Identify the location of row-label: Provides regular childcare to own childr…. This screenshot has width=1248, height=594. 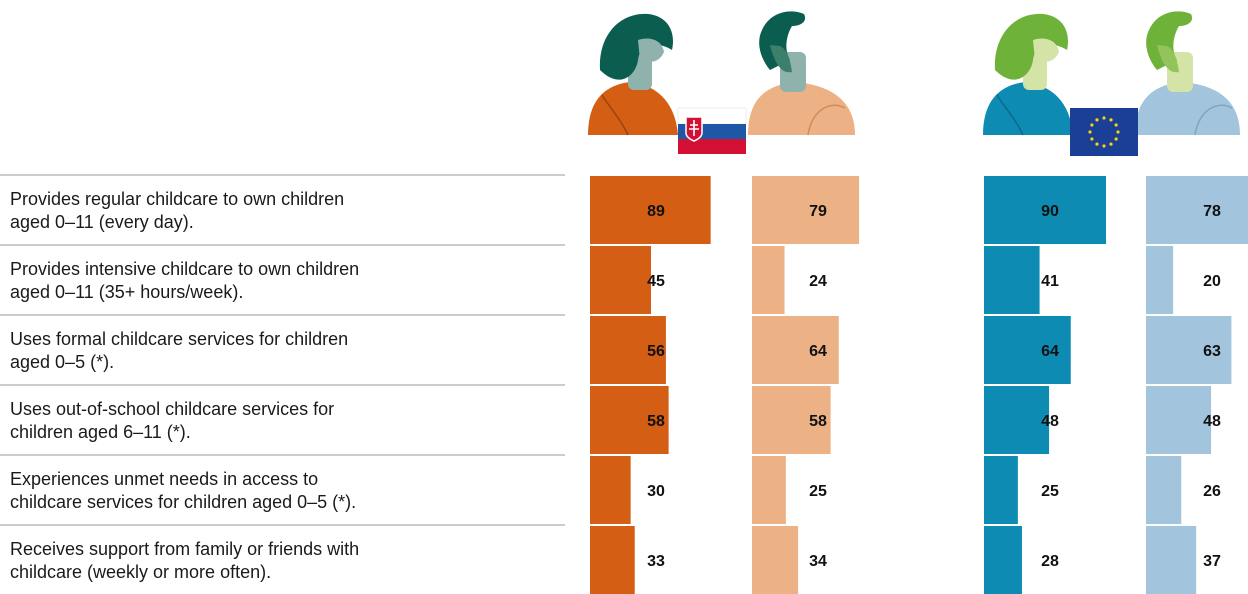
(177, 210).